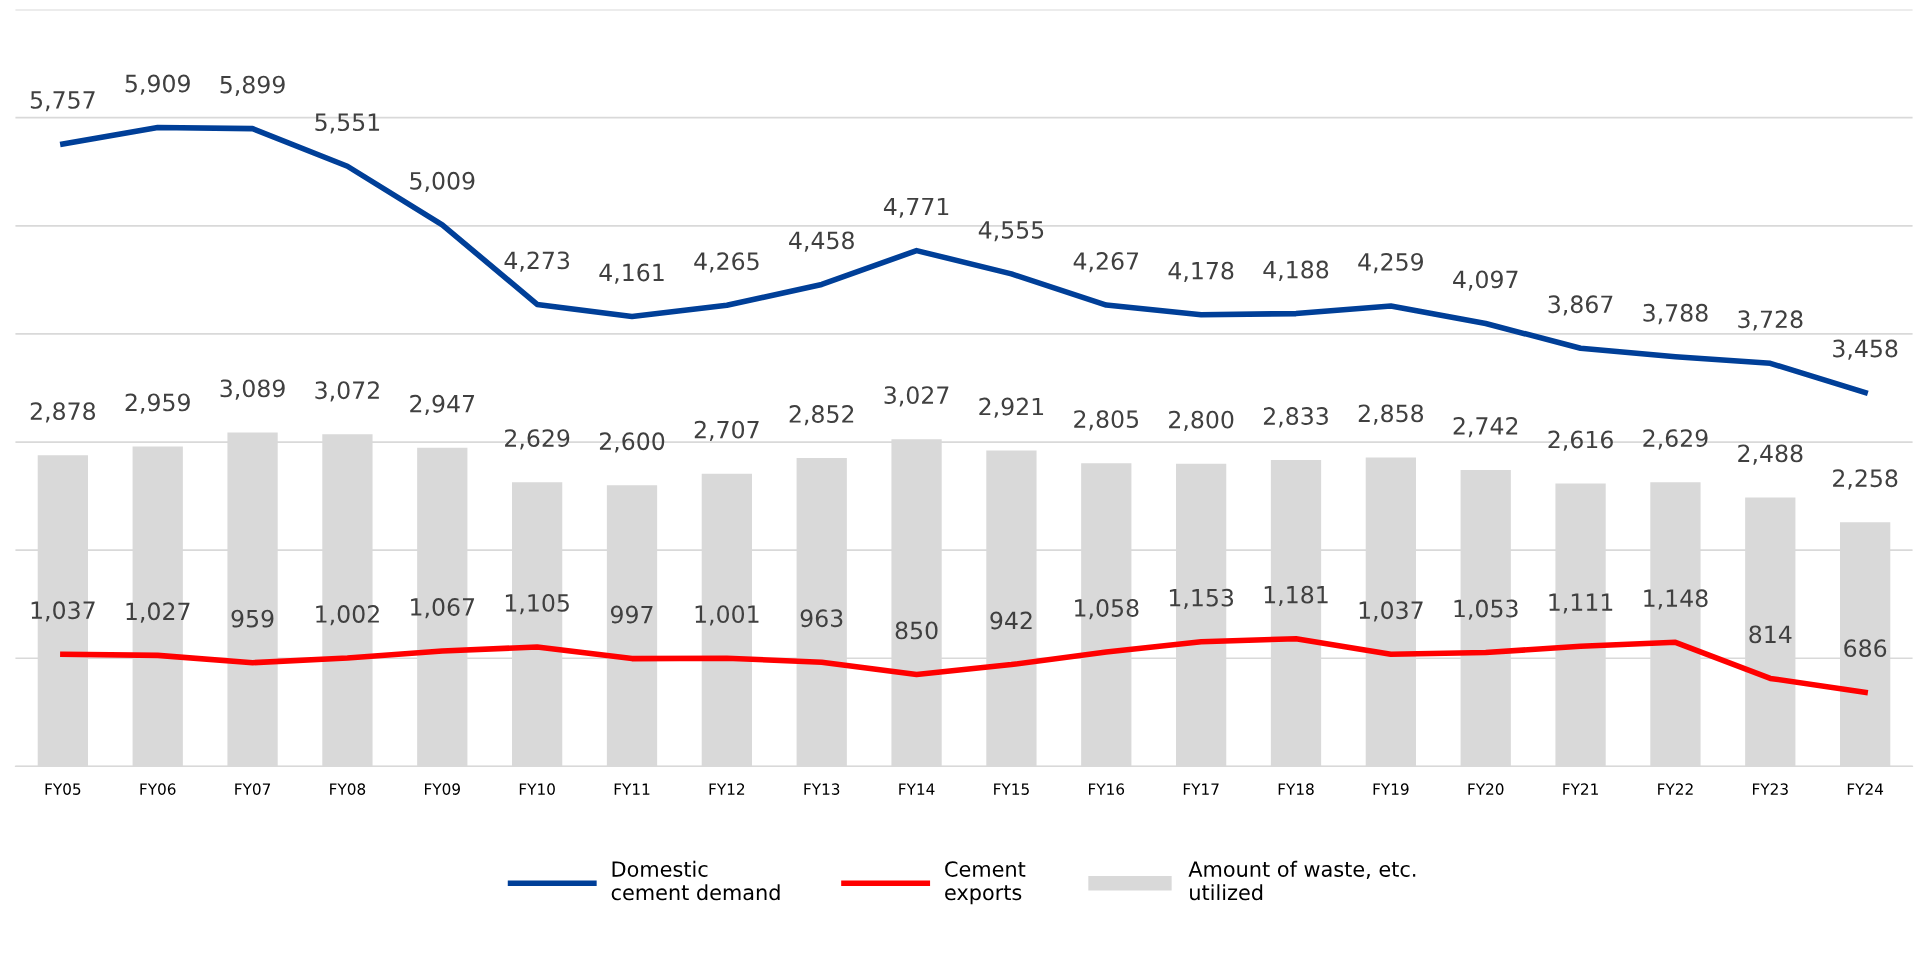 The width and height of the screenshot is (1928, 958). What do you see at coordinates (821, 618) in the screenshot?
I see `data-label: 963` at bounding box center [821, 618].